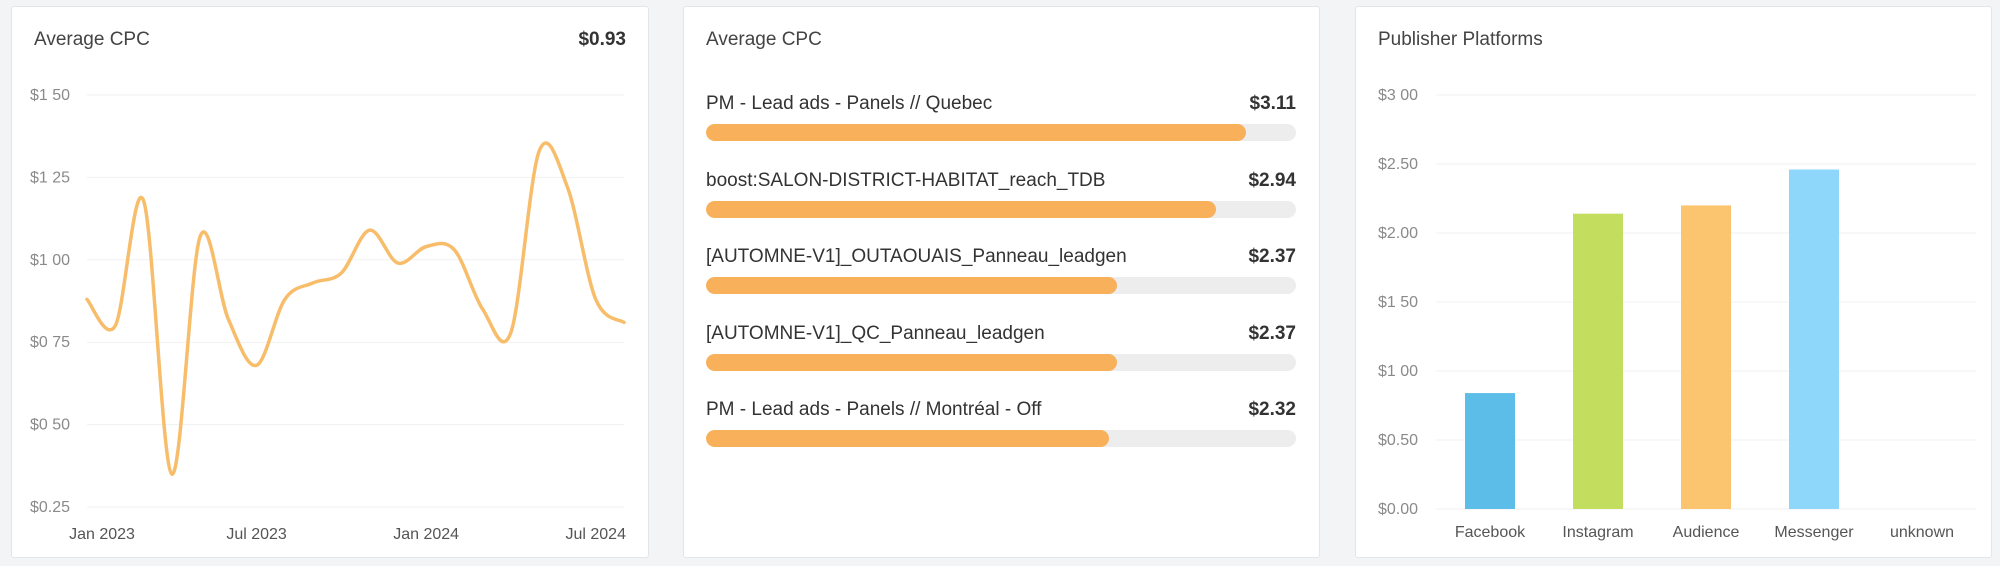 This screenshot has height=566, width=2000. I want to click on x-tick-label: Facebook, so click(1490, 532).